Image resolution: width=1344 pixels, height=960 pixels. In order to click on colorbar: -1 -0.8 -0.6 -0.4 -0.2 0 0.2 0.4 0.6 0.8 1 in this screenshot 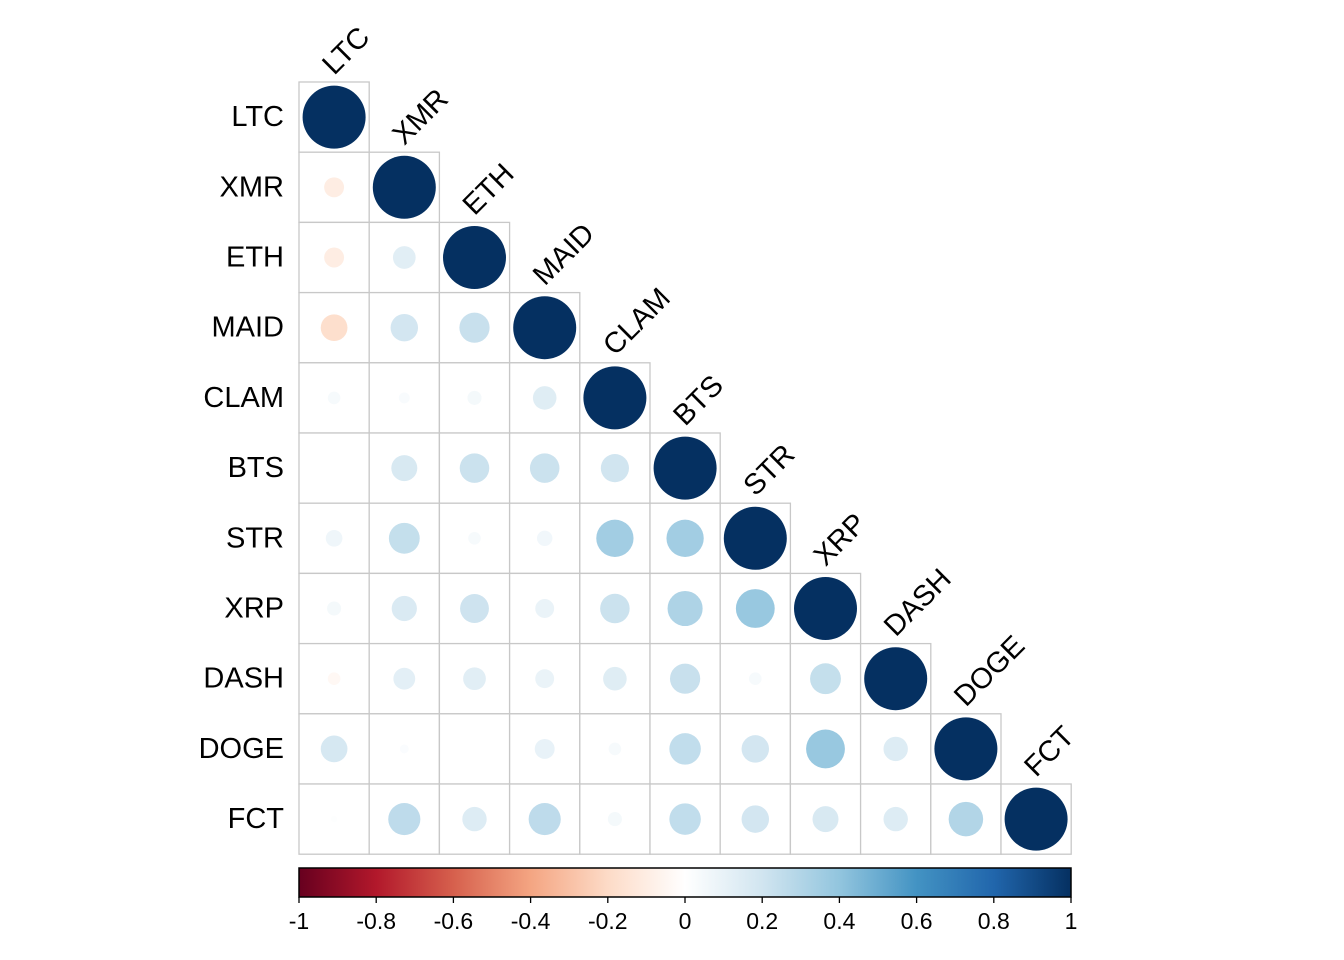, I will do `click(683, 900)`.